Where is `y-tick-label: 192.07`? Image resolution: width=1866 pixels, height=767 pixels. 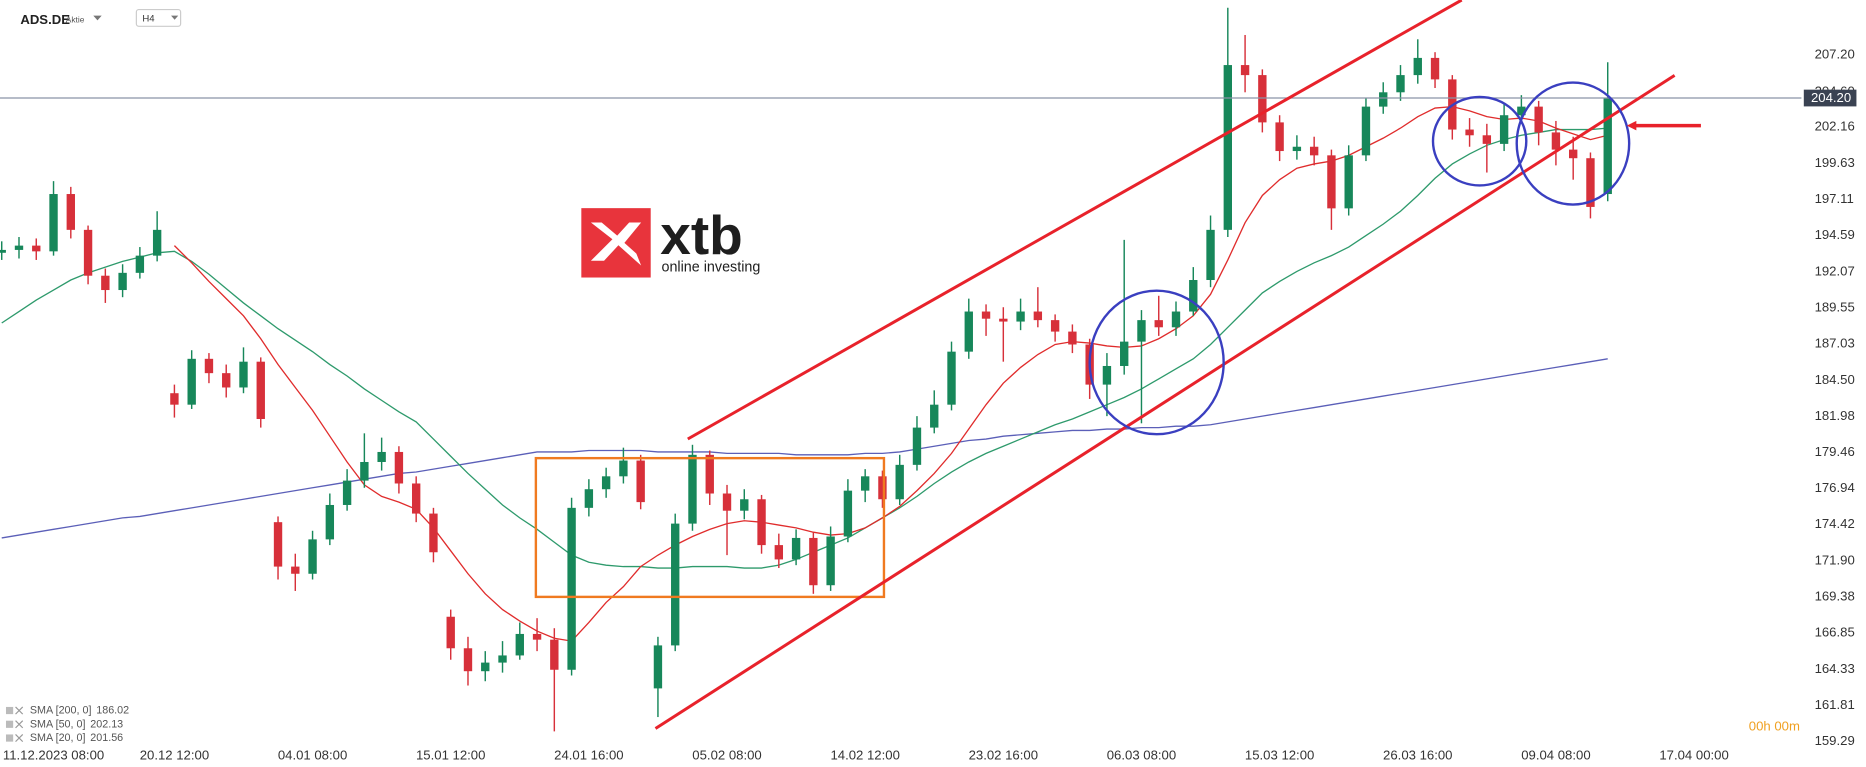
y-tick-label: 192.07 is located at coordinates (1835, 270).